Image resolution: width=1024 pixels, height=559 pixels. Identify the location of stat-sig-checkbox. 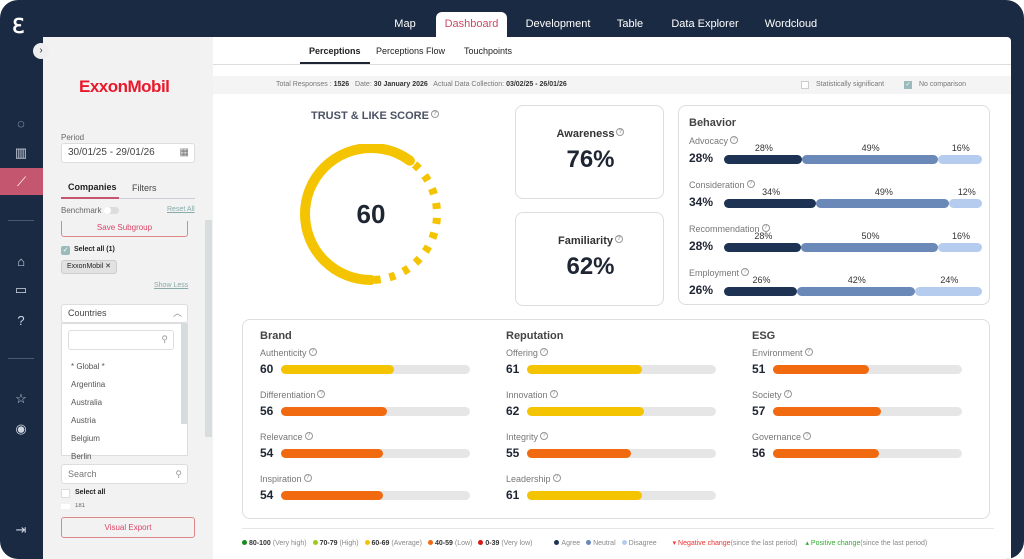
(805, 85).